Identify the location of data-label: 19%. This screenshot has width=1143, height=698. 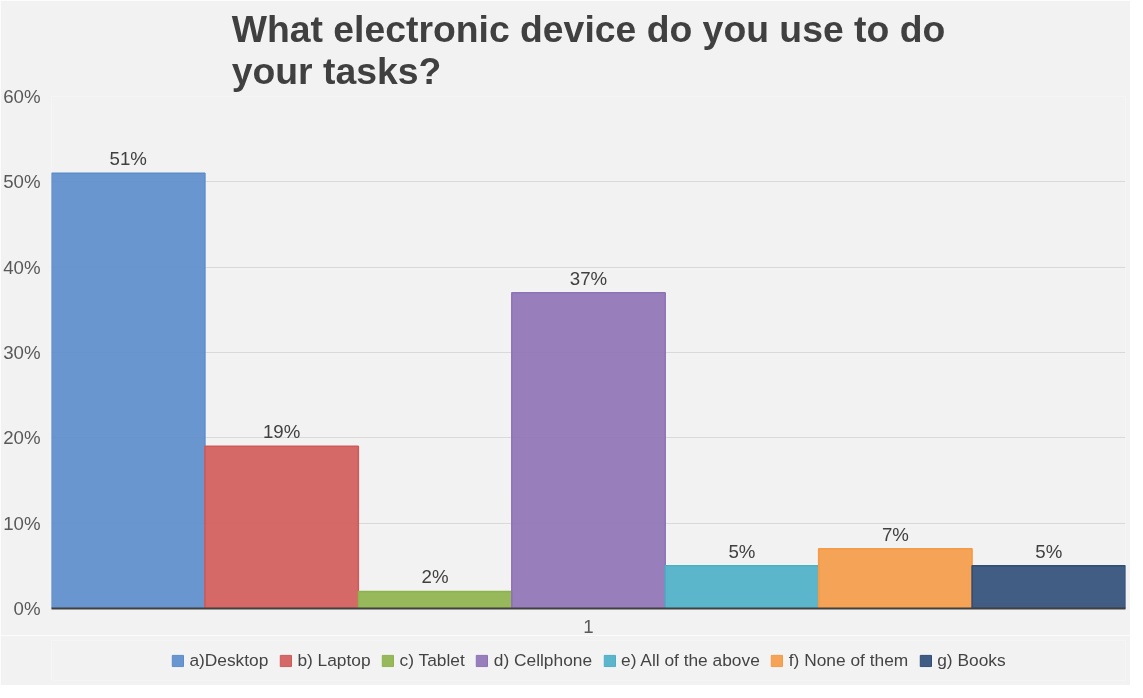
(281, 432).